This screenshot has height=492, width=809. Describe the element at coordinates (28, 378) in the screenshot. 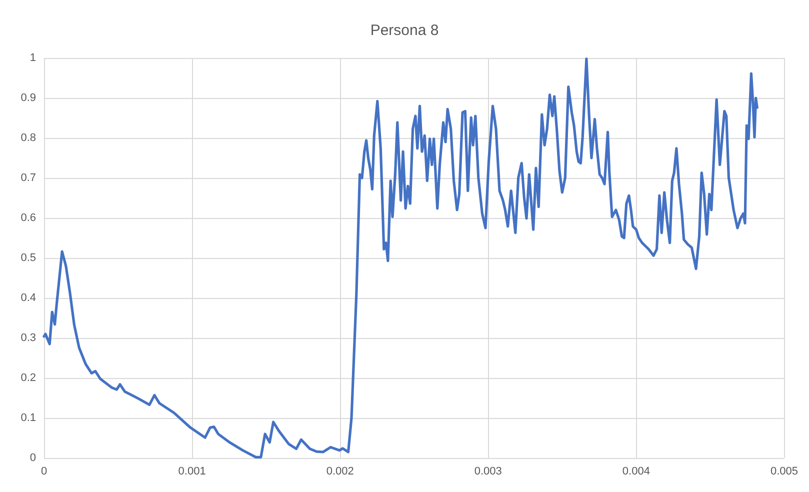

I see `y-tick-label: 0.2` at that location.